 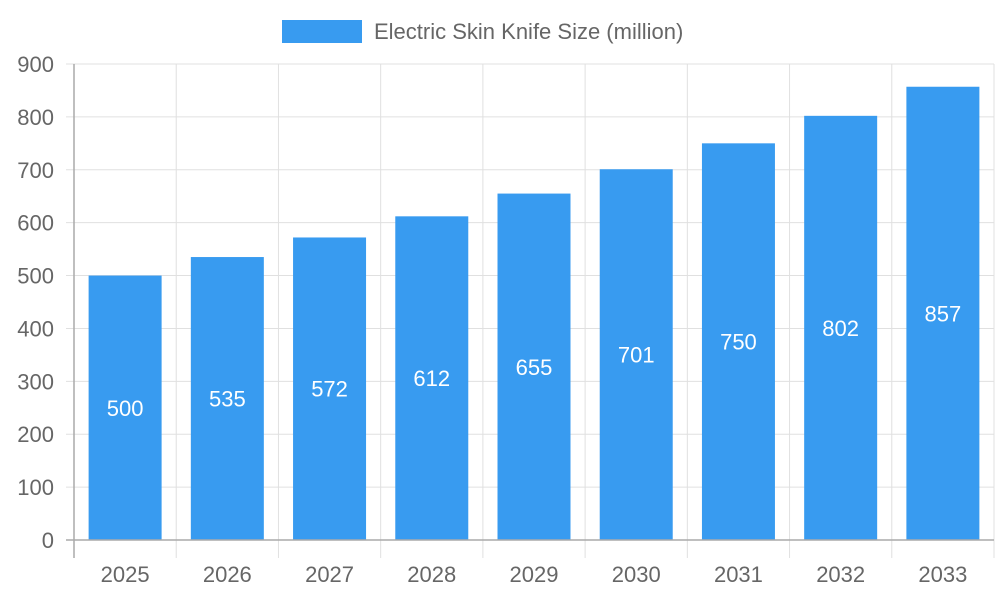 I want to click on data-label: 701, so click(x=636, y=355).